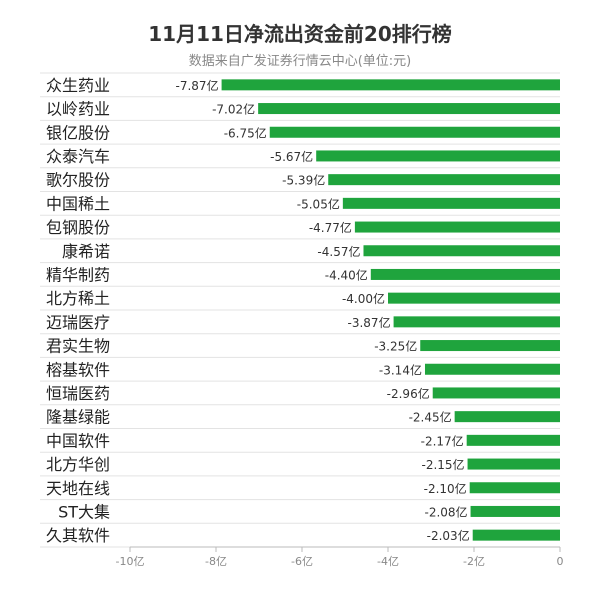 This screenshot has height=600, width=600. I want to click on category-label: 以岭药业, so click(78, 109).